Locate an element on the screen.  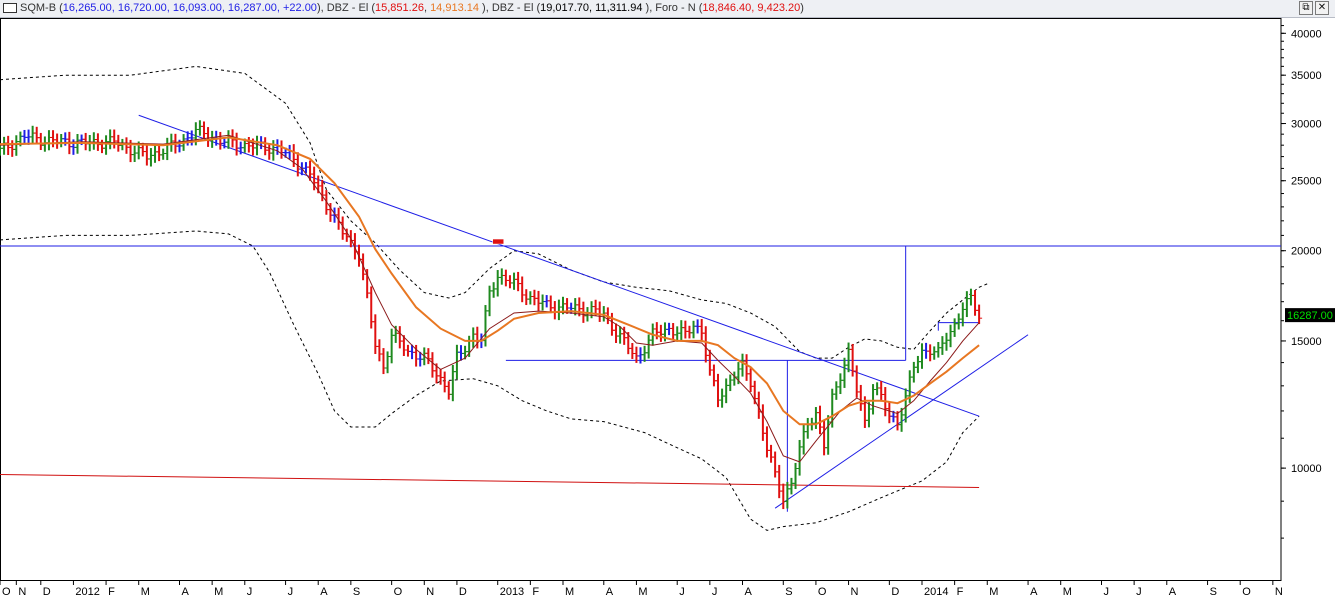
current-price-text: 16287.00 is located at coordinates (1310, 316).